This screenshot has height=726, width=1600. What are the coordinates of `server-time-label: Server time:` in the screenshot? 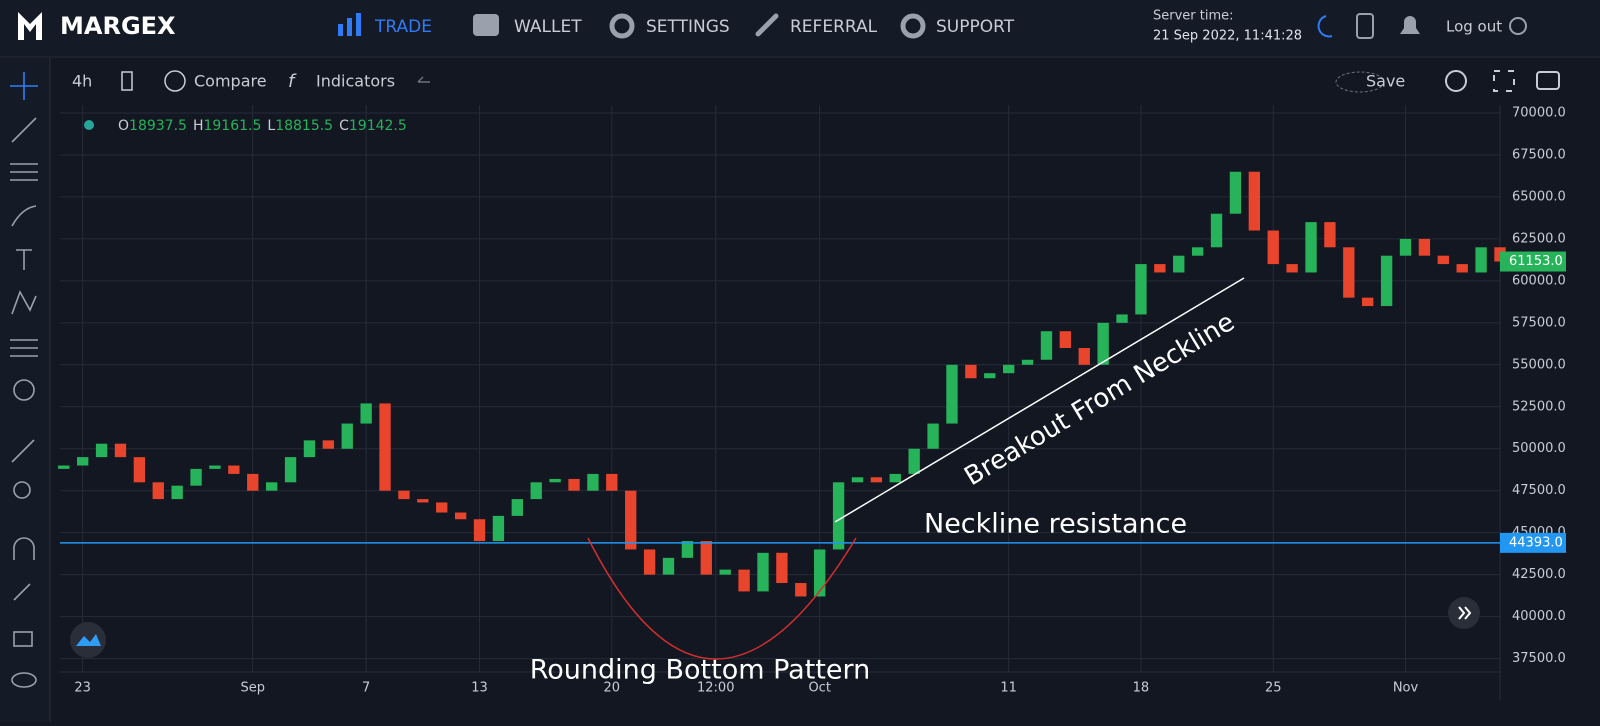 It's located at (1193, 16).